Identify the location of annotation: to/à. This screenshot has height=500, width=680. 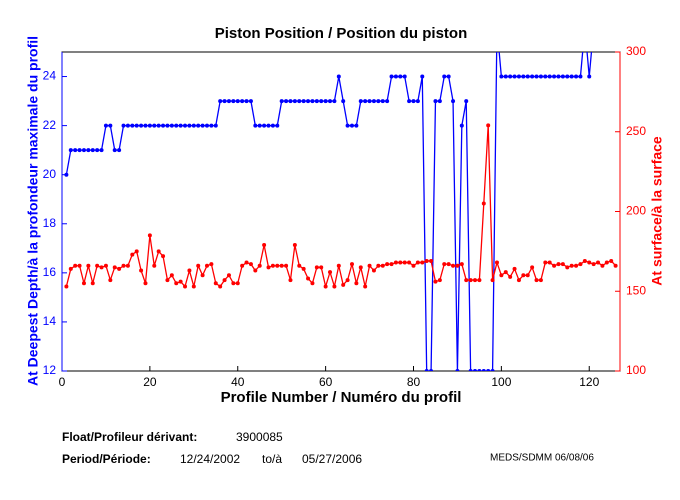
(272, 459).